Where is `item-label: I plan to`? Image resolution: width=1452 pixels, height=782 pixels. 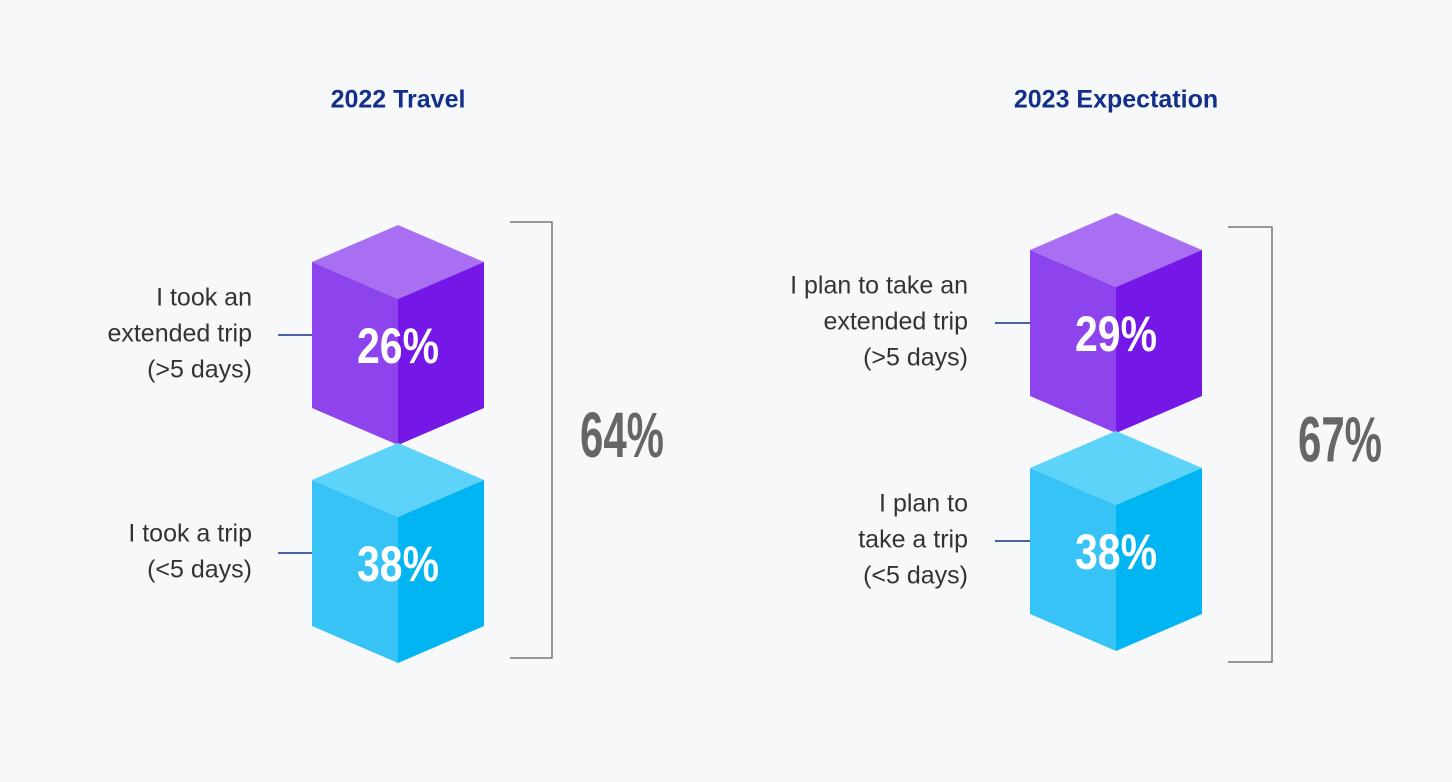
item-label: I plan to is located at coordinates (923, 504).